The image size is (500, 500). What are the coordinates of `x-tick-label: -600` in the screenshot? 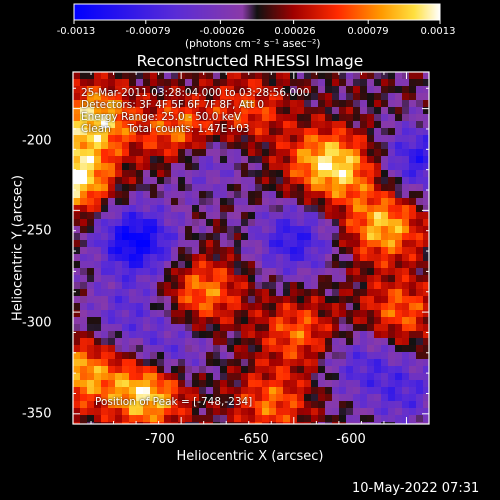 It's located at (351, 439).